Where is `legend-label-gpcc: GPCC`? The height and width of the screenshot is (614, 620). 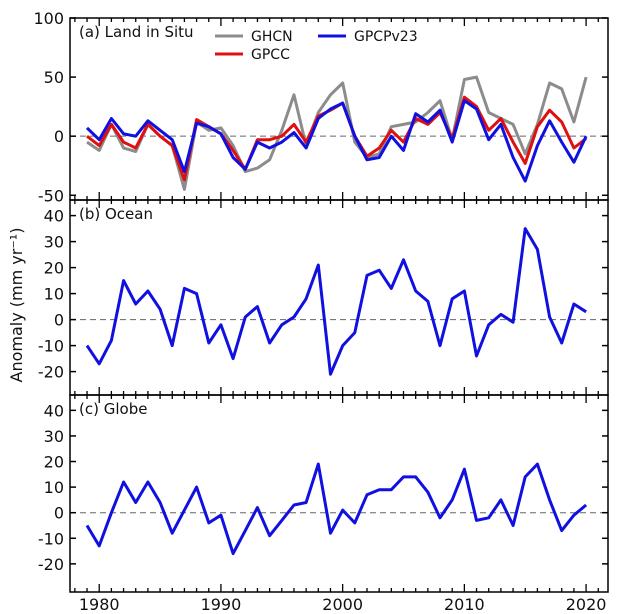
legend-label-gpcc: GPCC is located at coordinates (270, 55).